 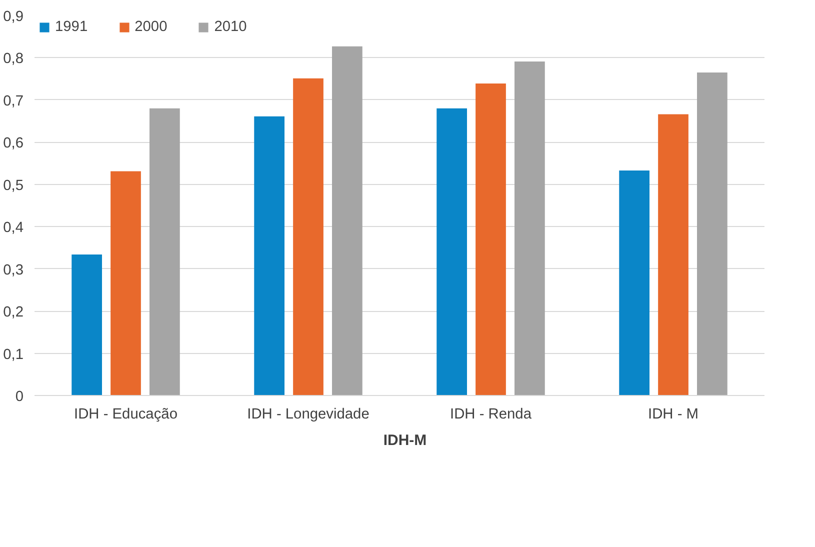 I want to click on y-tick-label: 0,6, so click(x=13, y=144).